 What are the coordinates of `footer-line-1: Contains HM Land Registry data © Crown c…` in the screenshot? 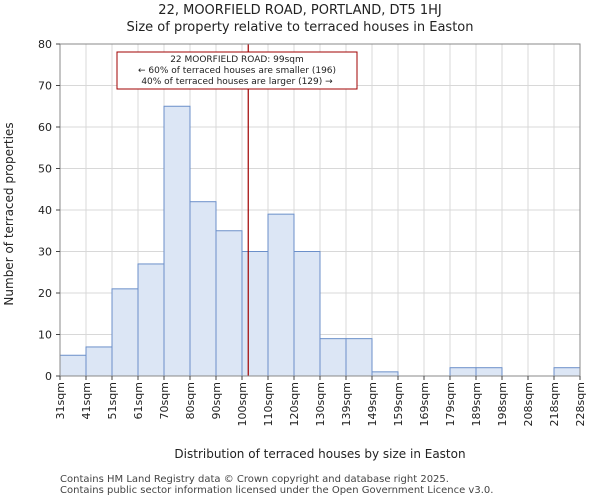 It's located at (254, 479).